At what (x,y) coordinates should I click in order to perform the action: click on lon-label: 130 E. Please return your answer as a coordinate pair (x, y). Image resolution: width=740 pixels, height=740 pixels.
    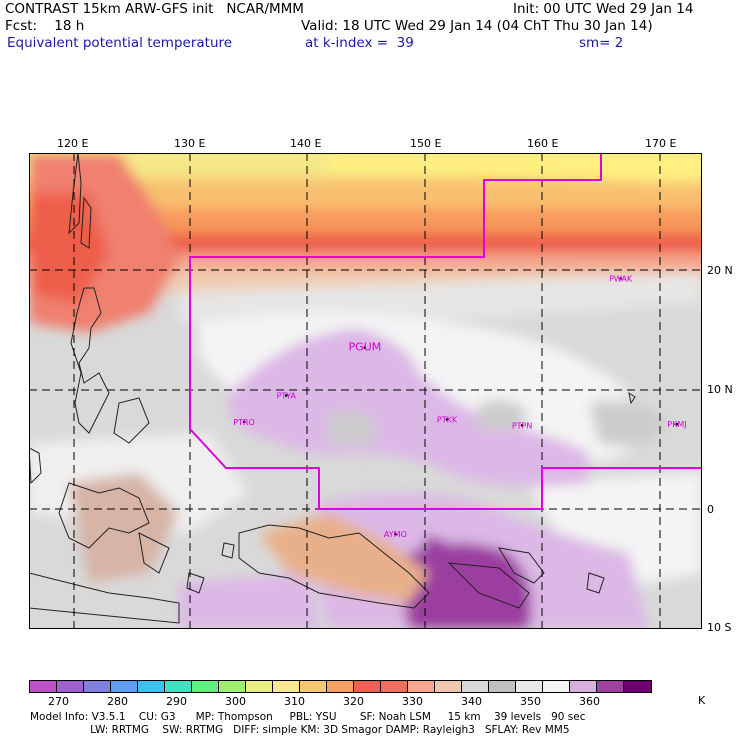
    Looking at the image, I should click on (190, 143).